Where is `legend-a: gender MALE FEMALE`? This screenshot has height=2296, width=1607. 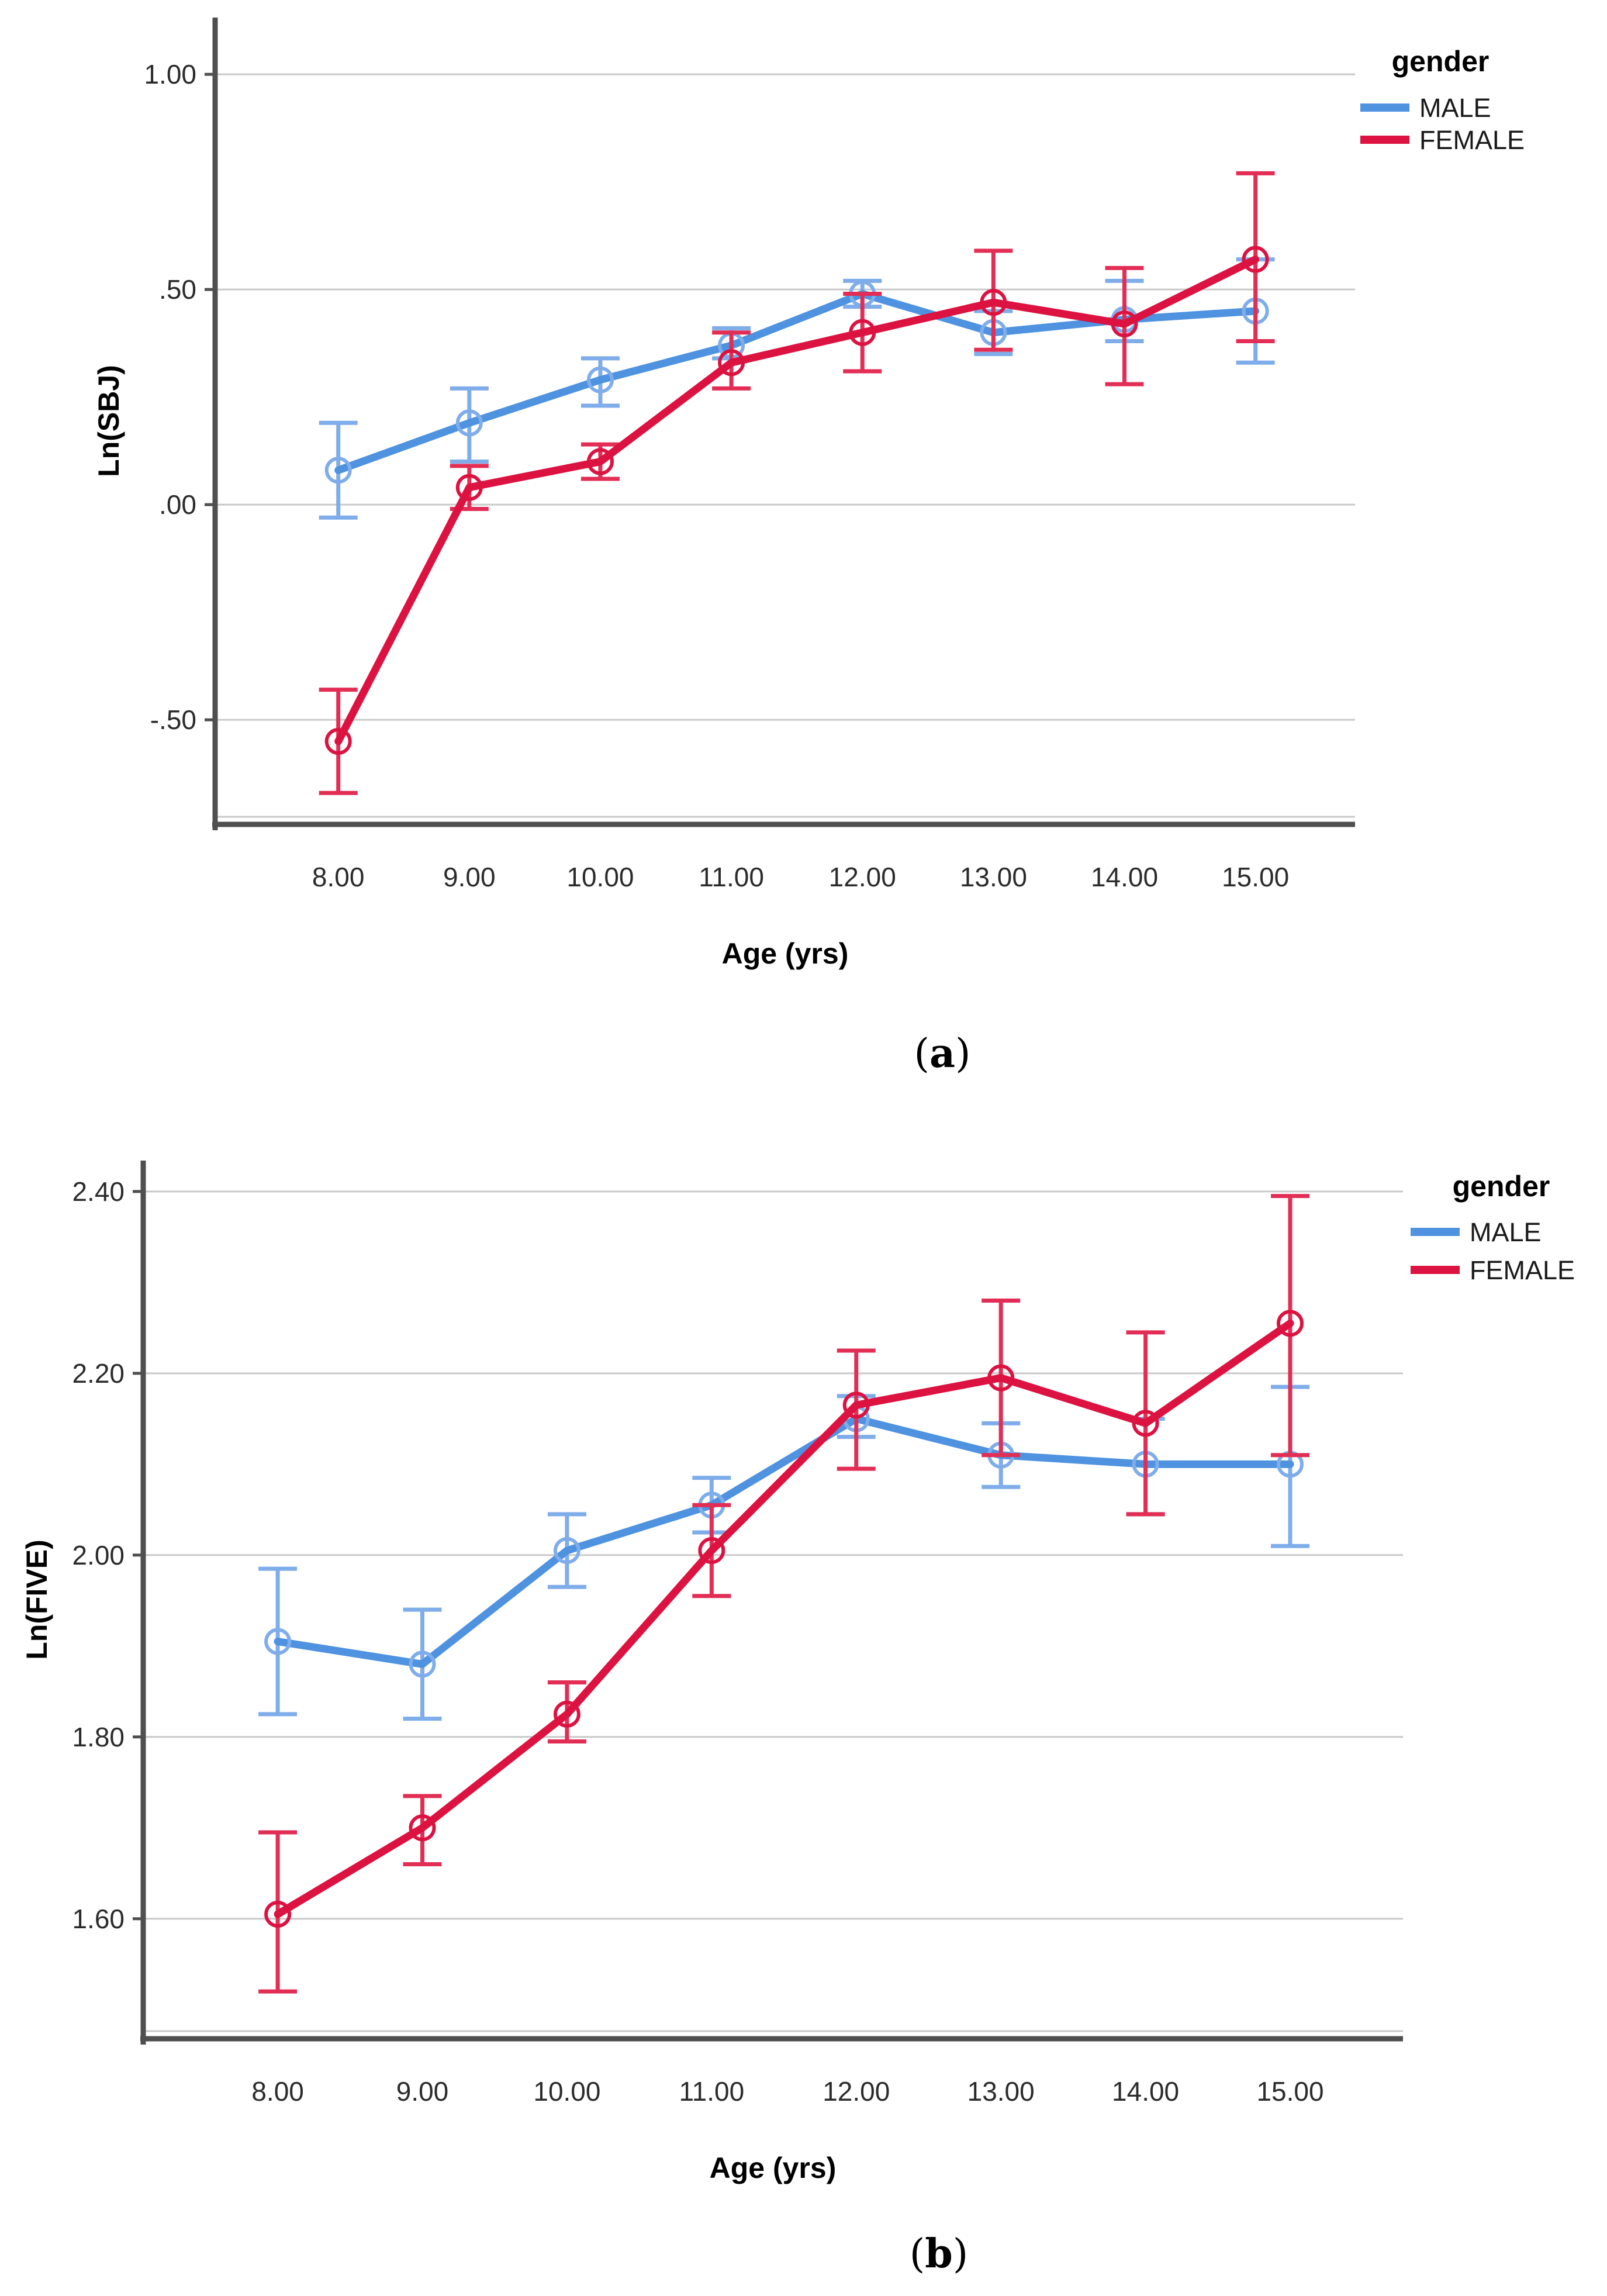 legend-a: gender MALE FEMALE is located at coordinates (1442, 100).